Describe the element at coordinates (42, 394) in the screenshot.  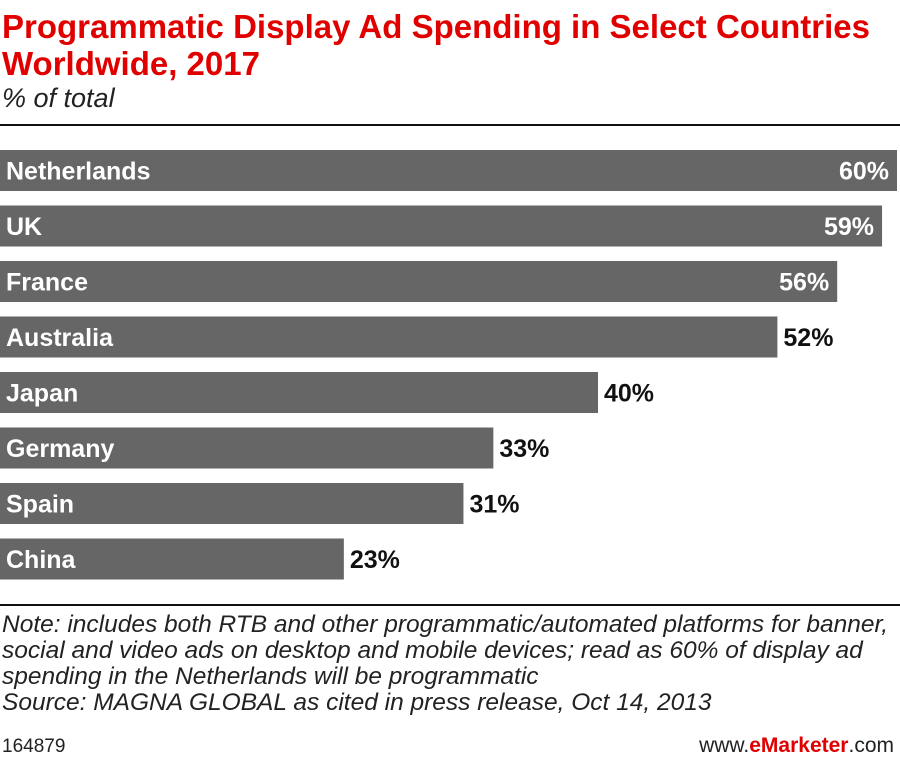
I see `category-label-japan: Japan` at that location.